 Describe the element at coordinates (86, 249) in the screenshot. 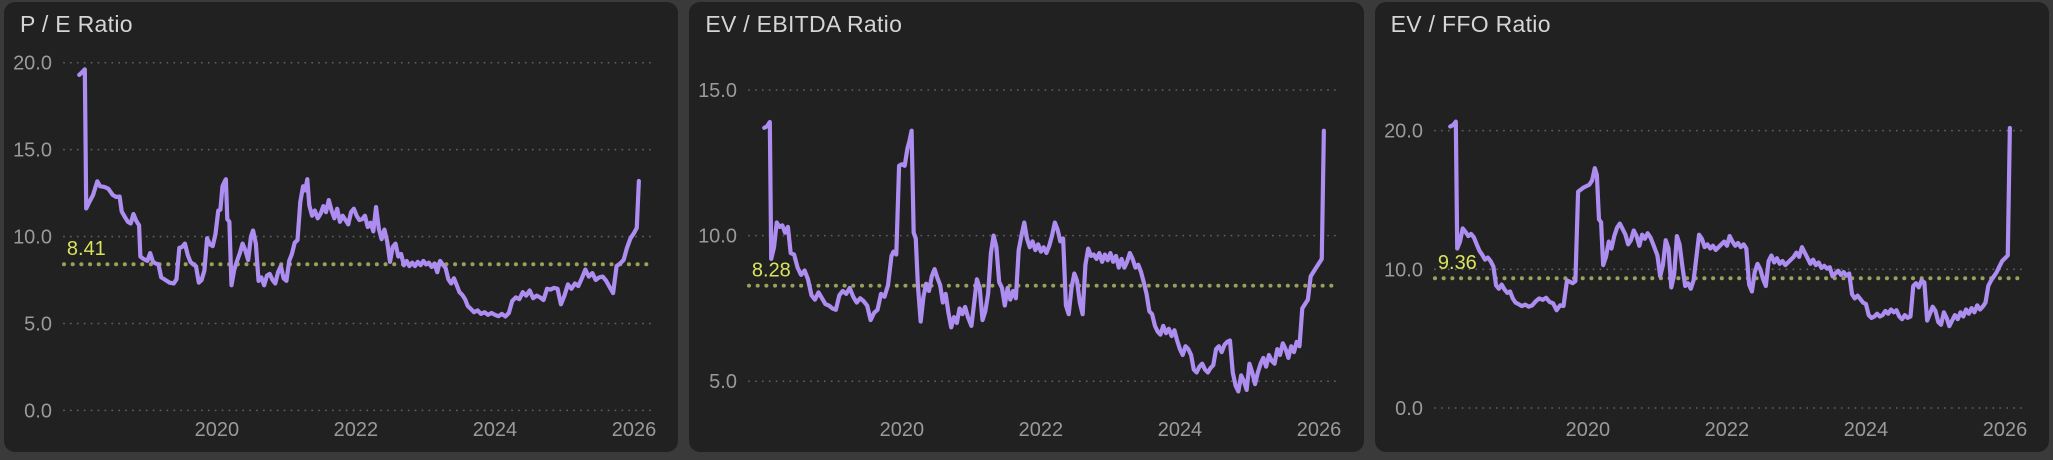

I see `reference-label: 8.41` at that location.